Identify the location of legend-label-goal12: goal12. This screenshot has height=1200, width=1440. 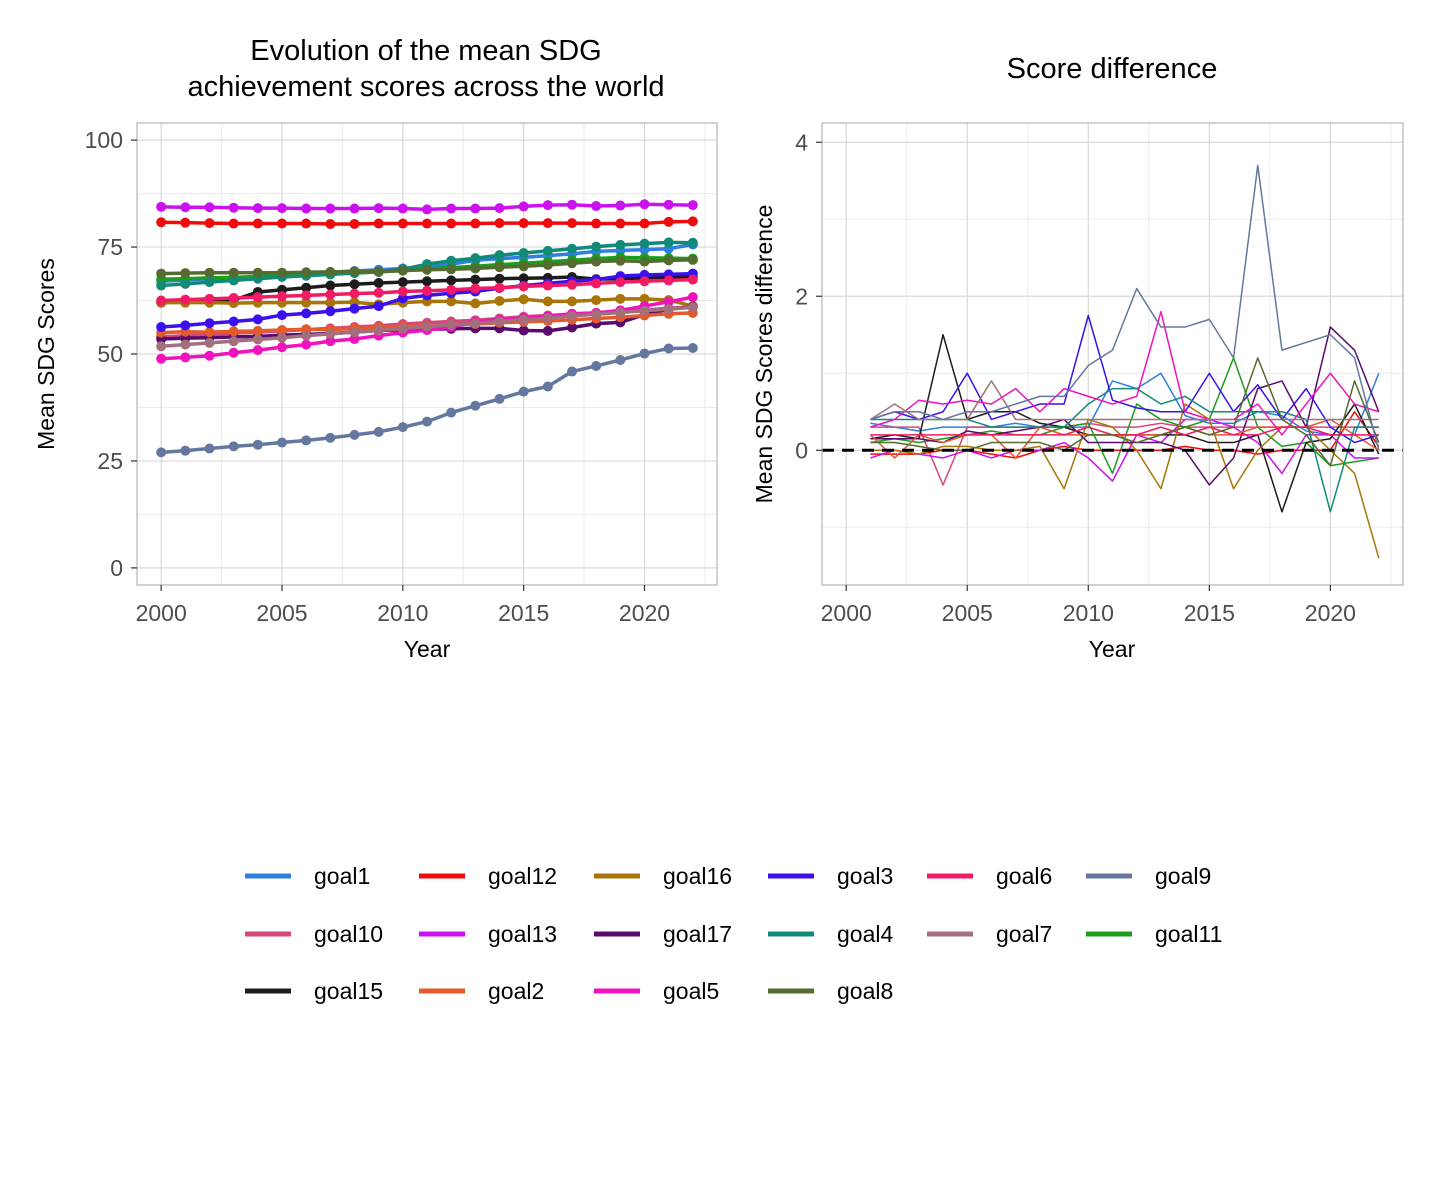
(522, 876).